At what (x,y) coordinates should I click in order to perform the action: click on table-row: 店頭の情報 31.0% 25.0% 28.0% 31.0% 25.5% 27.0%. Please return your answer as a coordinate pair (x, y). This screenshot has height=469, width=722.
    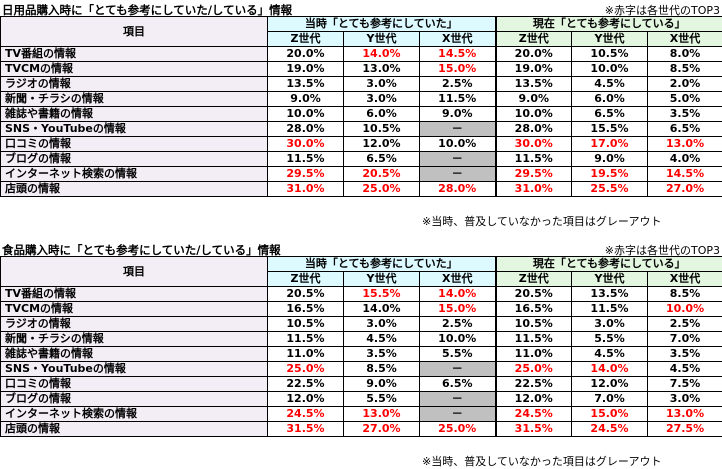
    Looking at the image, I should click on (361, 189).